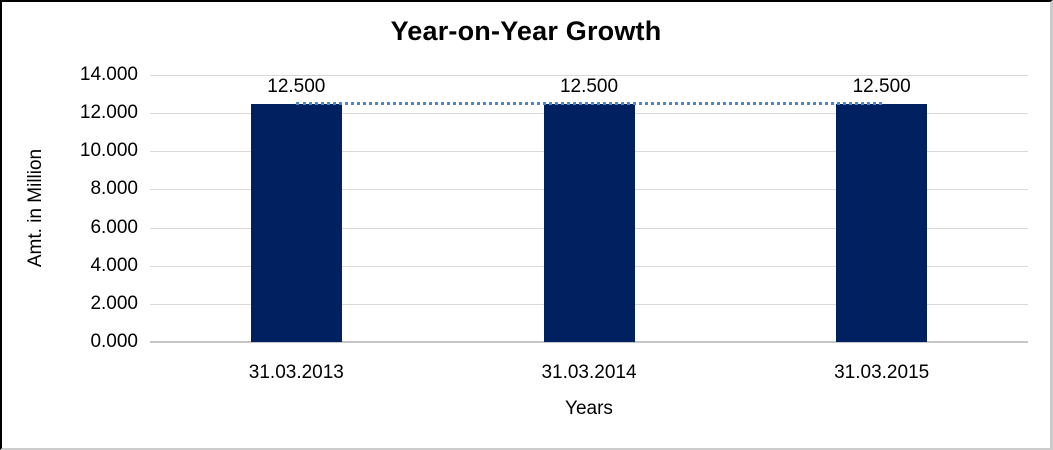 The height and width of the screenshot is (450, 1053). What do you see at coordinates (108, 74) in the screenshot?
I see `y-tick-label: 14.000` at bounding box center [108, 74].